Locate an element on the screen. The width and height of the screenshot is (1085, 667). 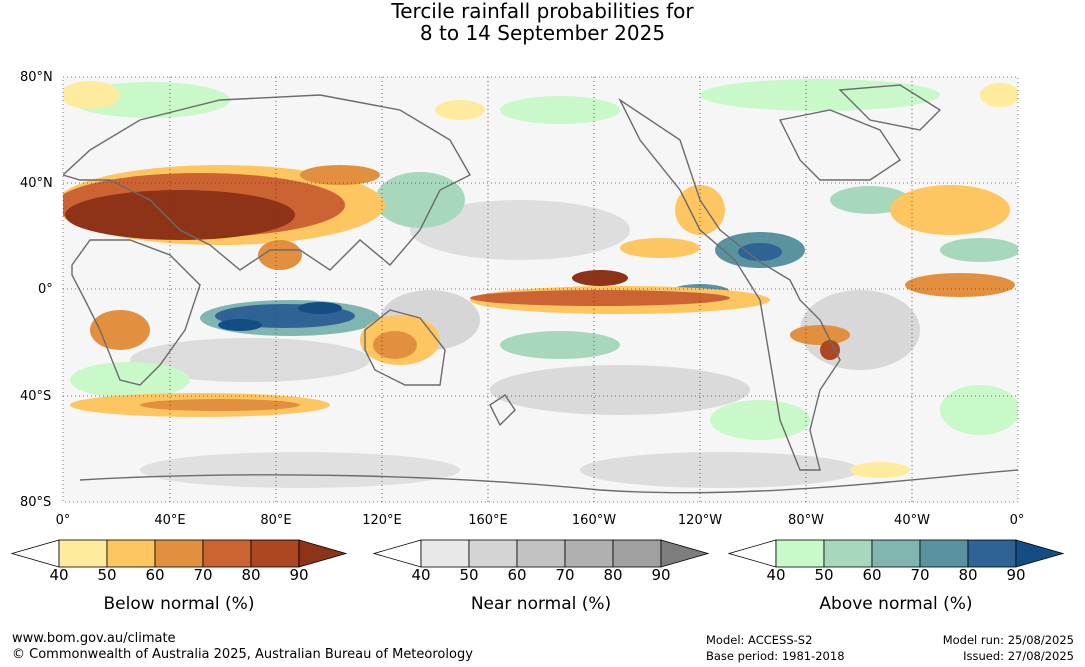
above-colorbar-over-triangle is located at coordinates (1040, 553).